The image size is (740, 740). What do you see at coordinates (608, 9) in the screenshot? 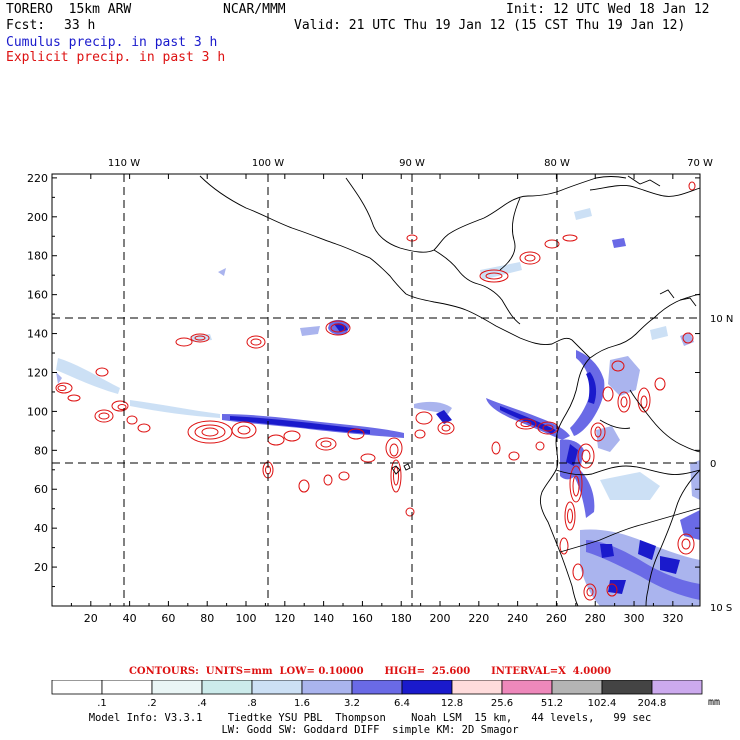
I see `init-time: Init: 12 UTC Wed 18 Jan 12` at bounding box center [608, 9].